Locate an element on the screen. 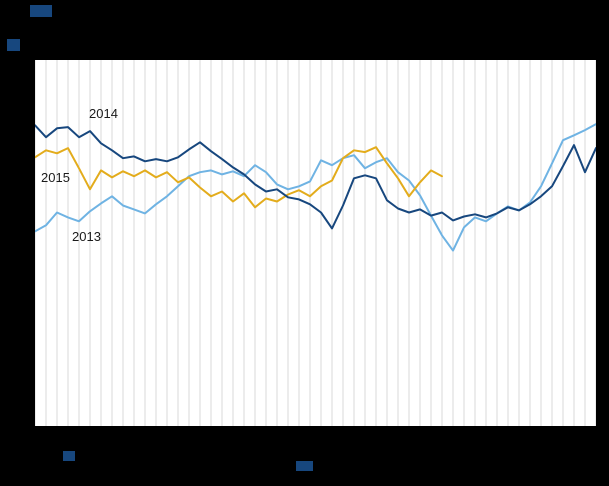  redacted-xaxis-block is located at coordinates (69, 456).